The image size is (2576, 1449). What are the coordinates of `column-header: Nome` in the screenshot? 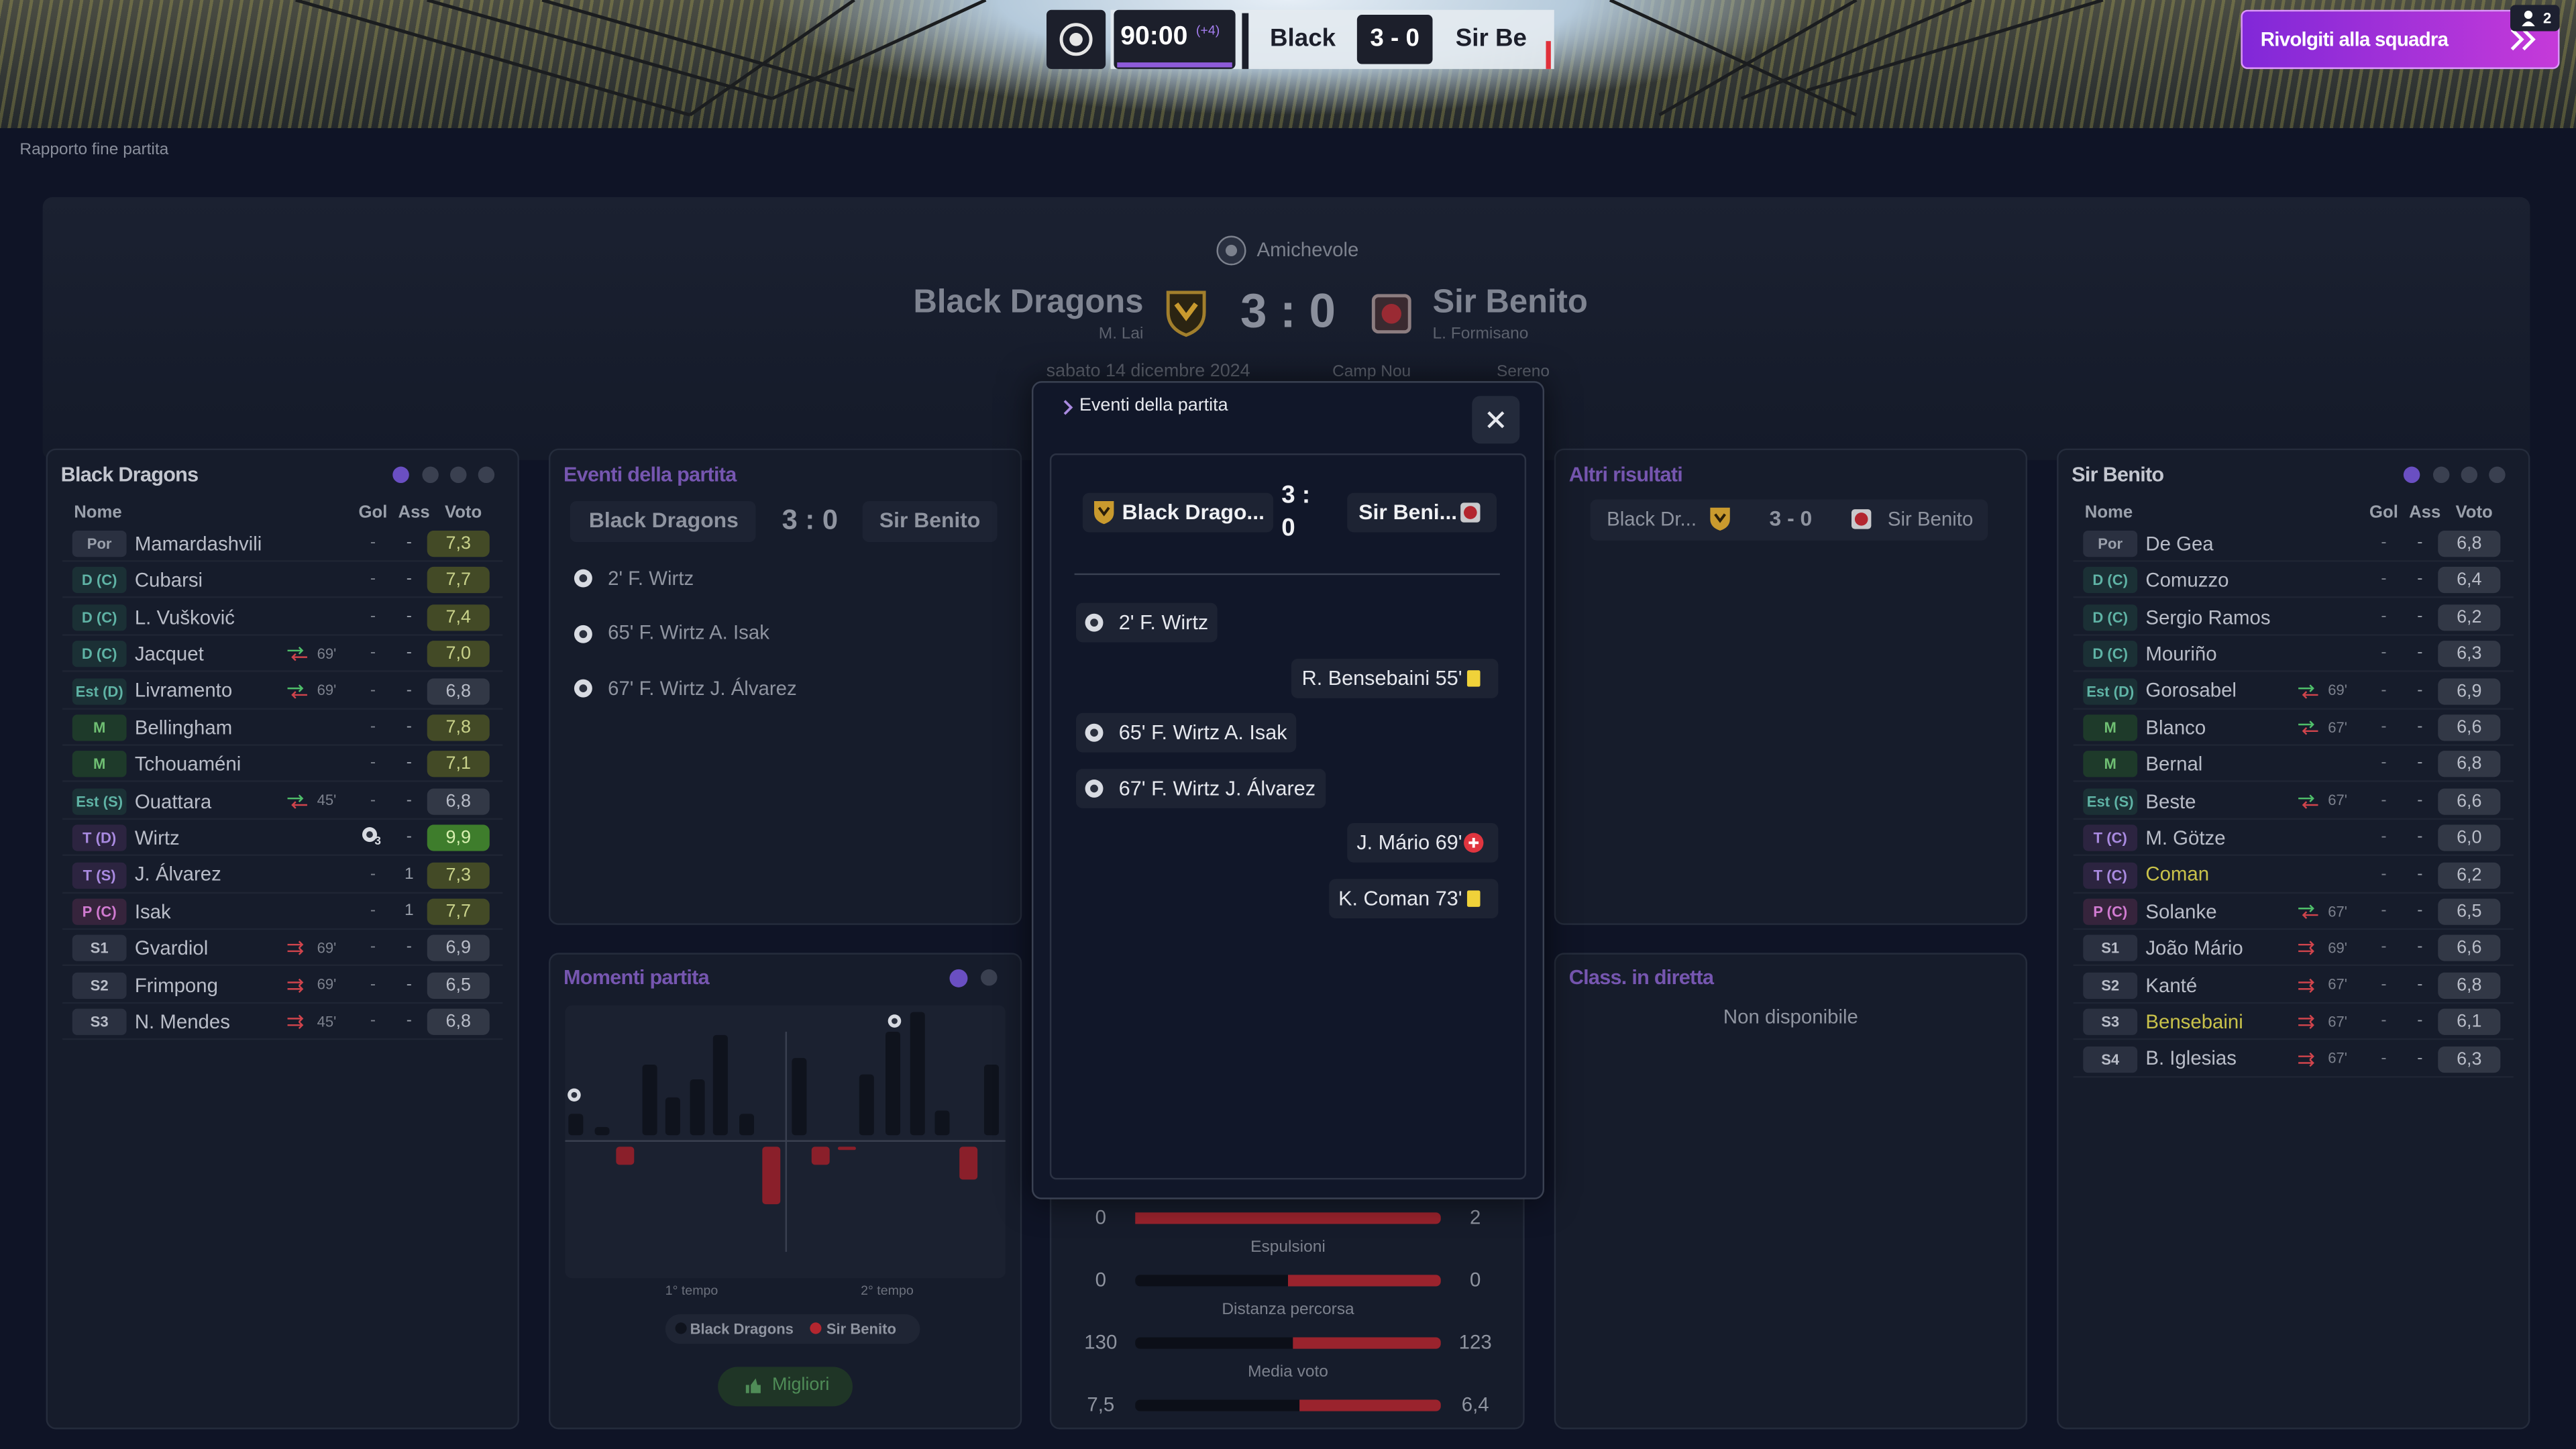 It's located at (2108, 512).